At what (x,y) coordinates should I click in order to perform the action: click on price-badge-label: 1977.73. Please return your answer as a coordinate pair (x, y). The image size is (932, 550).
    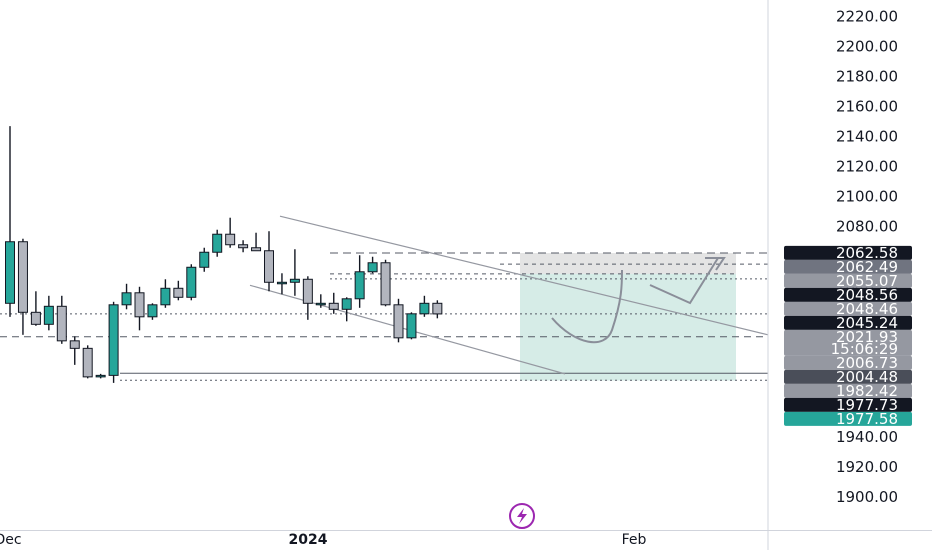
    Looking at the image, I should click on (867, 405).